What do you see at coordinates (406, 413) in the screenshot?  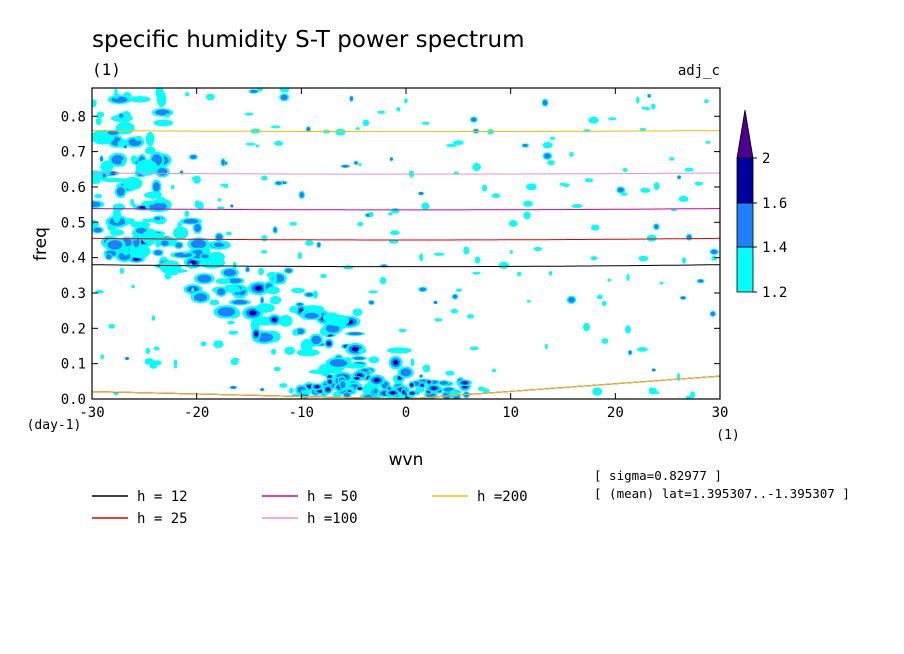 I see `x-tick-label: 0` at bounding box center [406, 413].